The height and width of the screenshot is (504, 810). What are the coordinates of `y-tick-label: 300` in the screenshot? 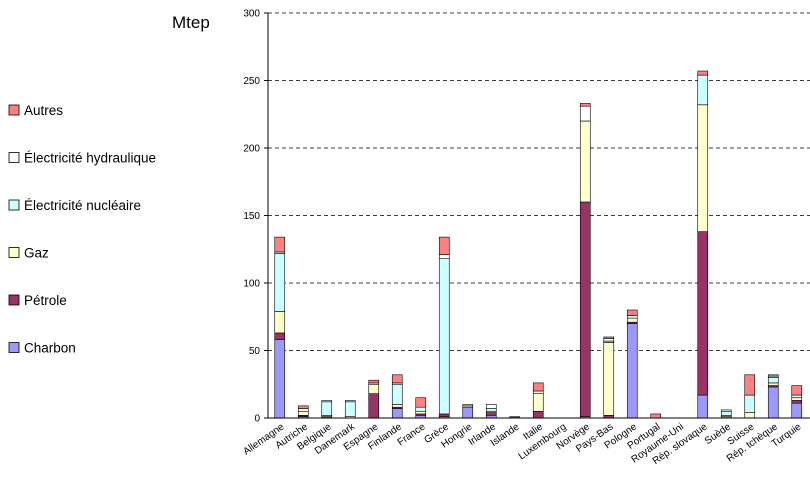 It's located at (251, 14).